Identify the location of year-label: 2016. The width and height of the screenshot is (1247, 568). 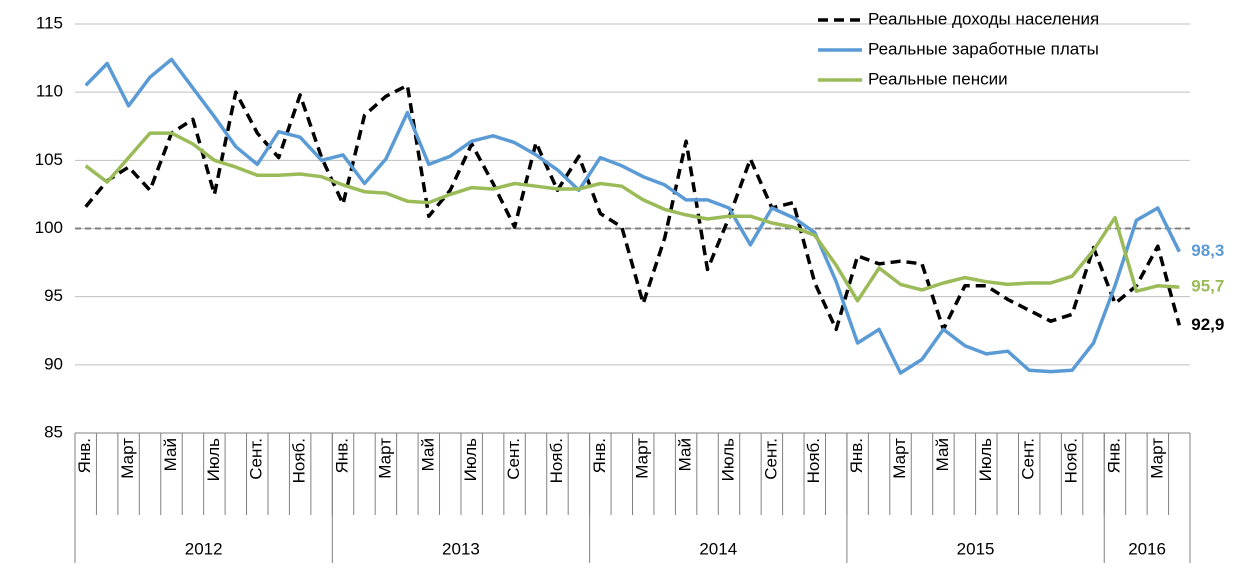
(1147, 548).